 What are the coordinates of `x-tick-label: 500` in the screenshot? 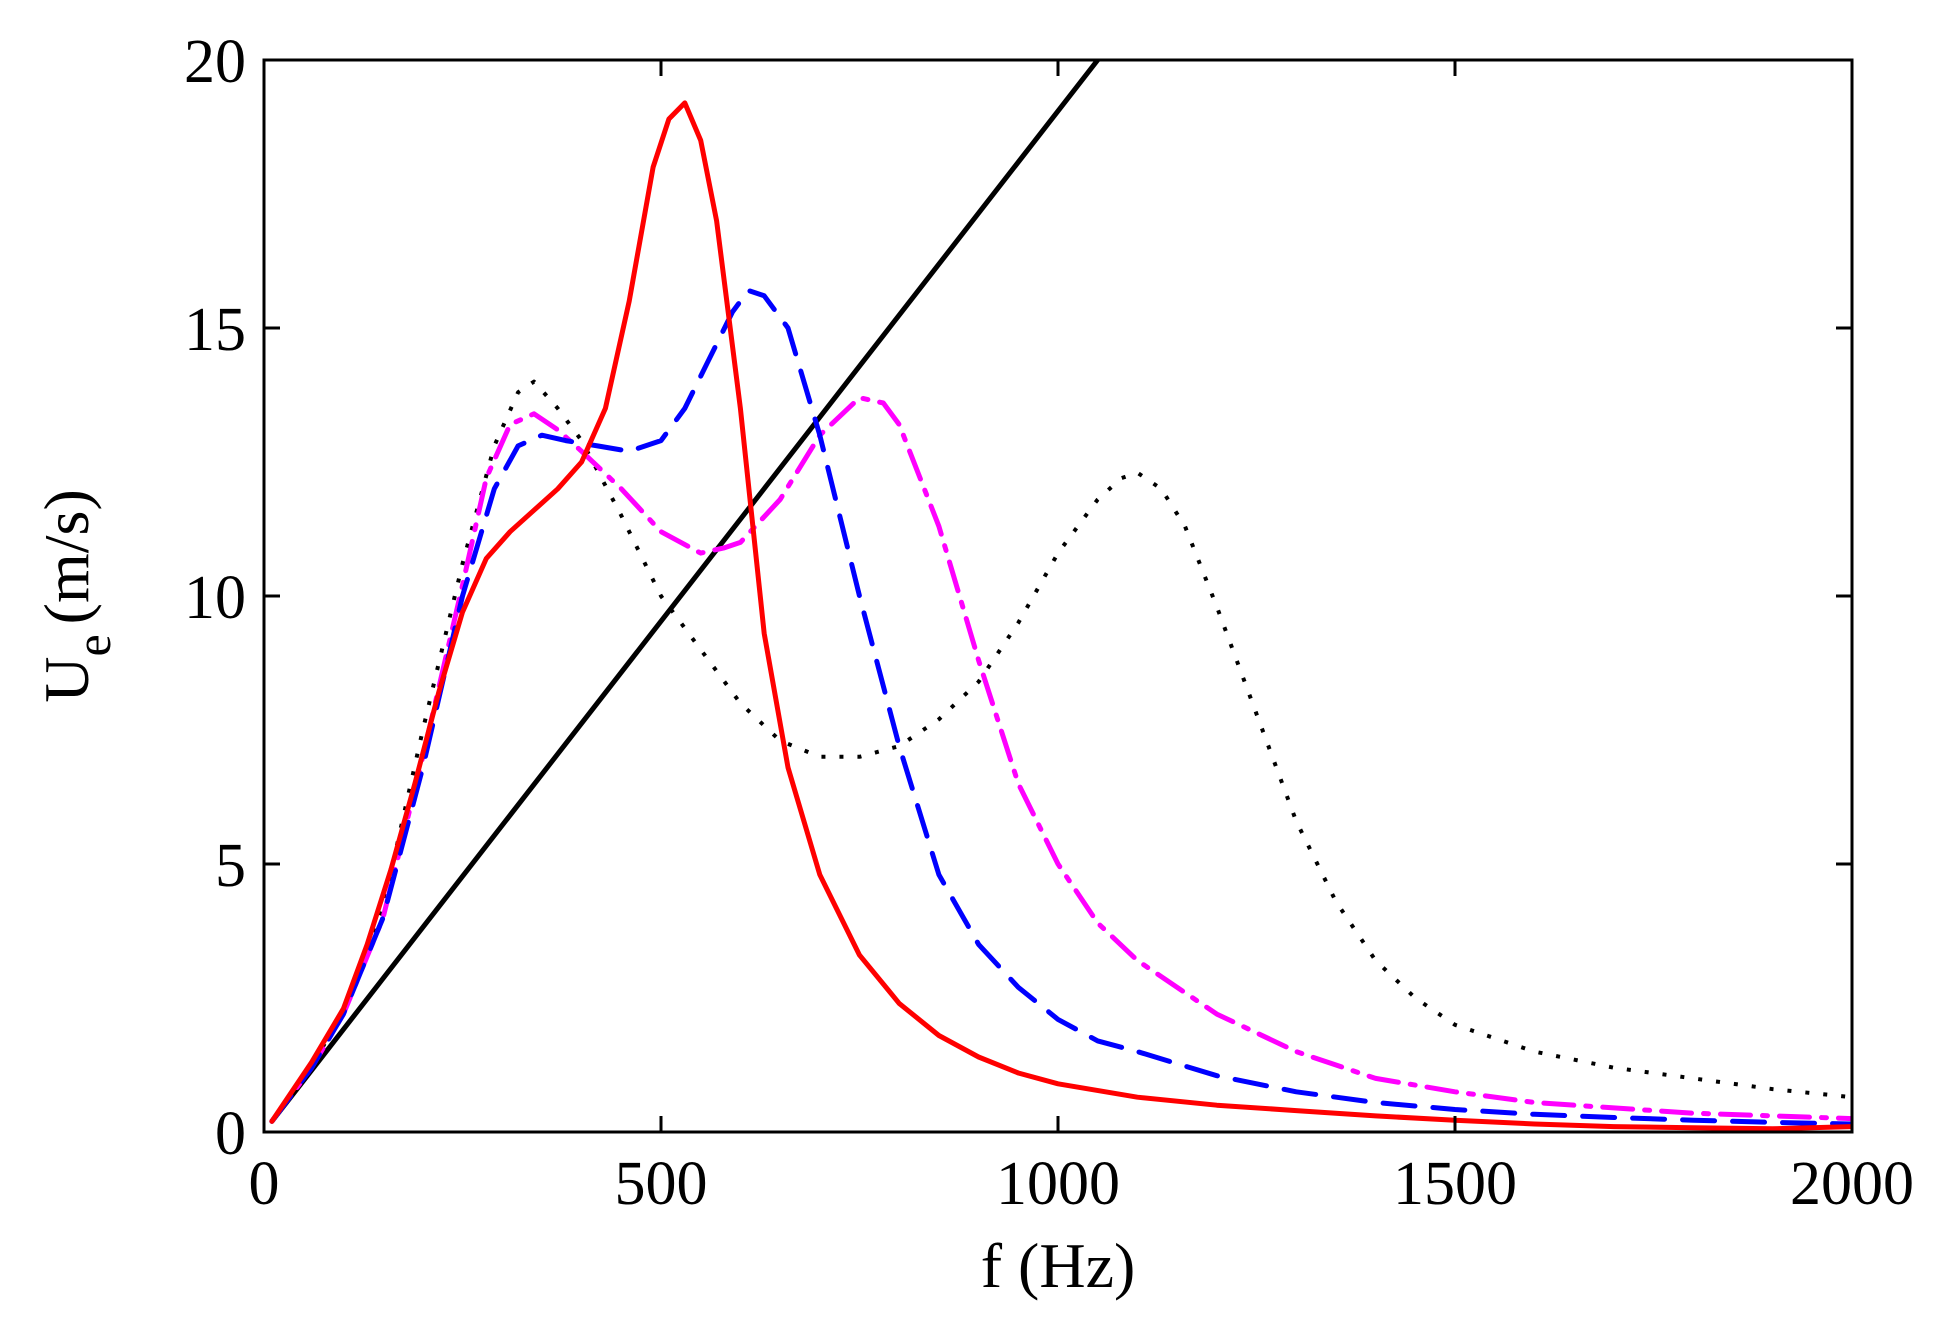 It's located at (661, 1184).